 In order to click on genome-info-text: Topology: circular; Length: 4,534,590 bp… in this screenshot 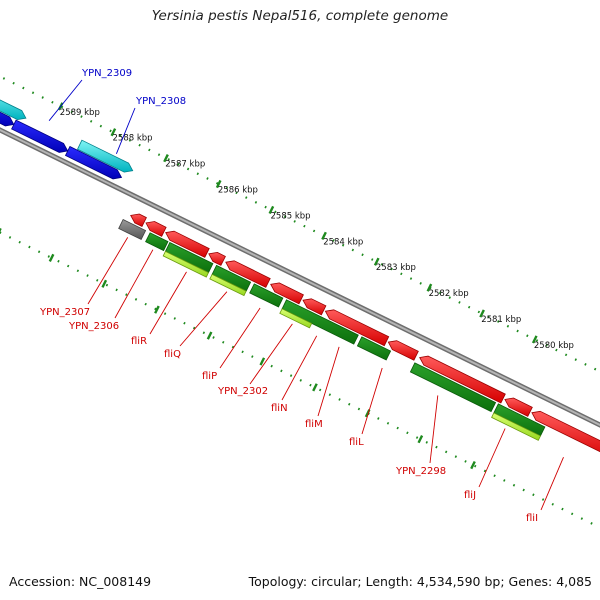, I will do `click(420, 581)`.